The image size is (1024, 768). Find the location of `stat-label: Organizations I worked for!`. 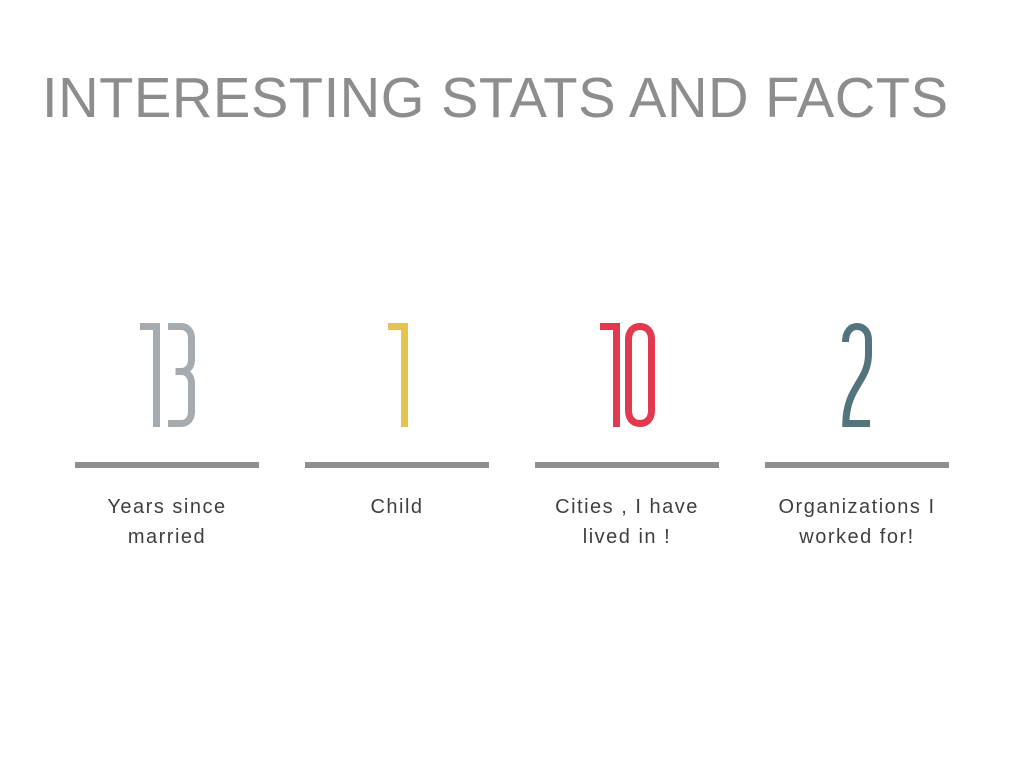

stat-label: Organizations I worked for! is located at coordinates (857, 522).